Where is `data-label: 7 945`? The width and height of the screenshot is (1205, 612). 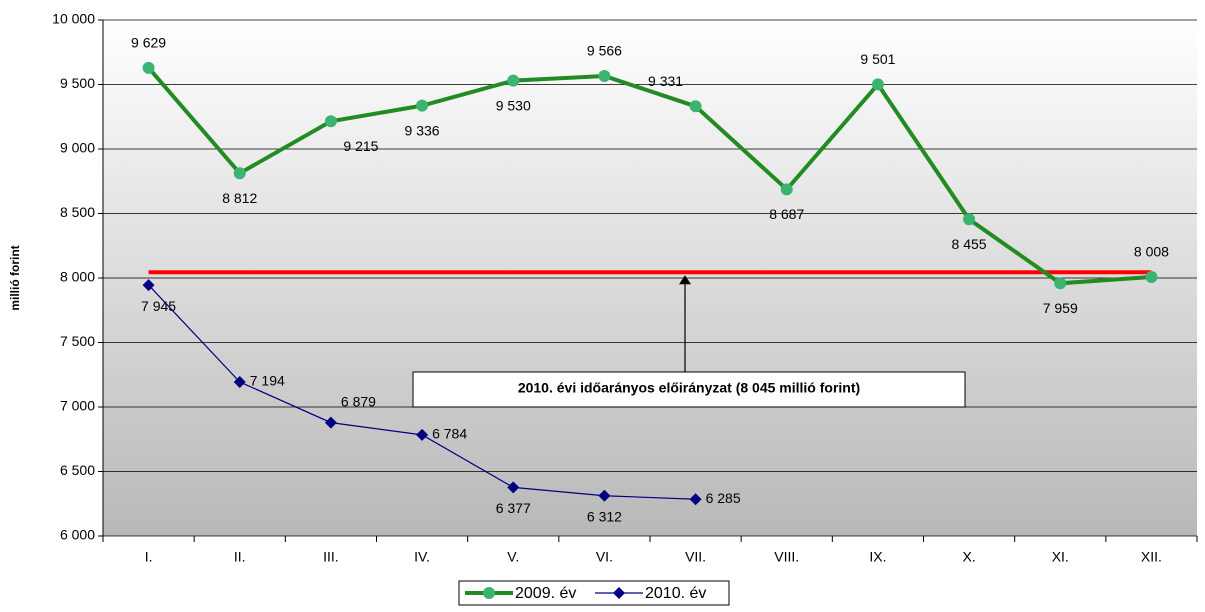
data-label: 7 945 is located at coordinates (158, 306).